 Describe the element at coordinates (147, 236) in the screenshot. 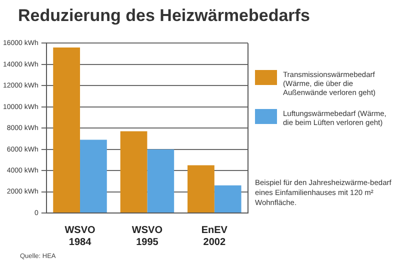

I see `x-tick-label: WSVO 1995` at that location.